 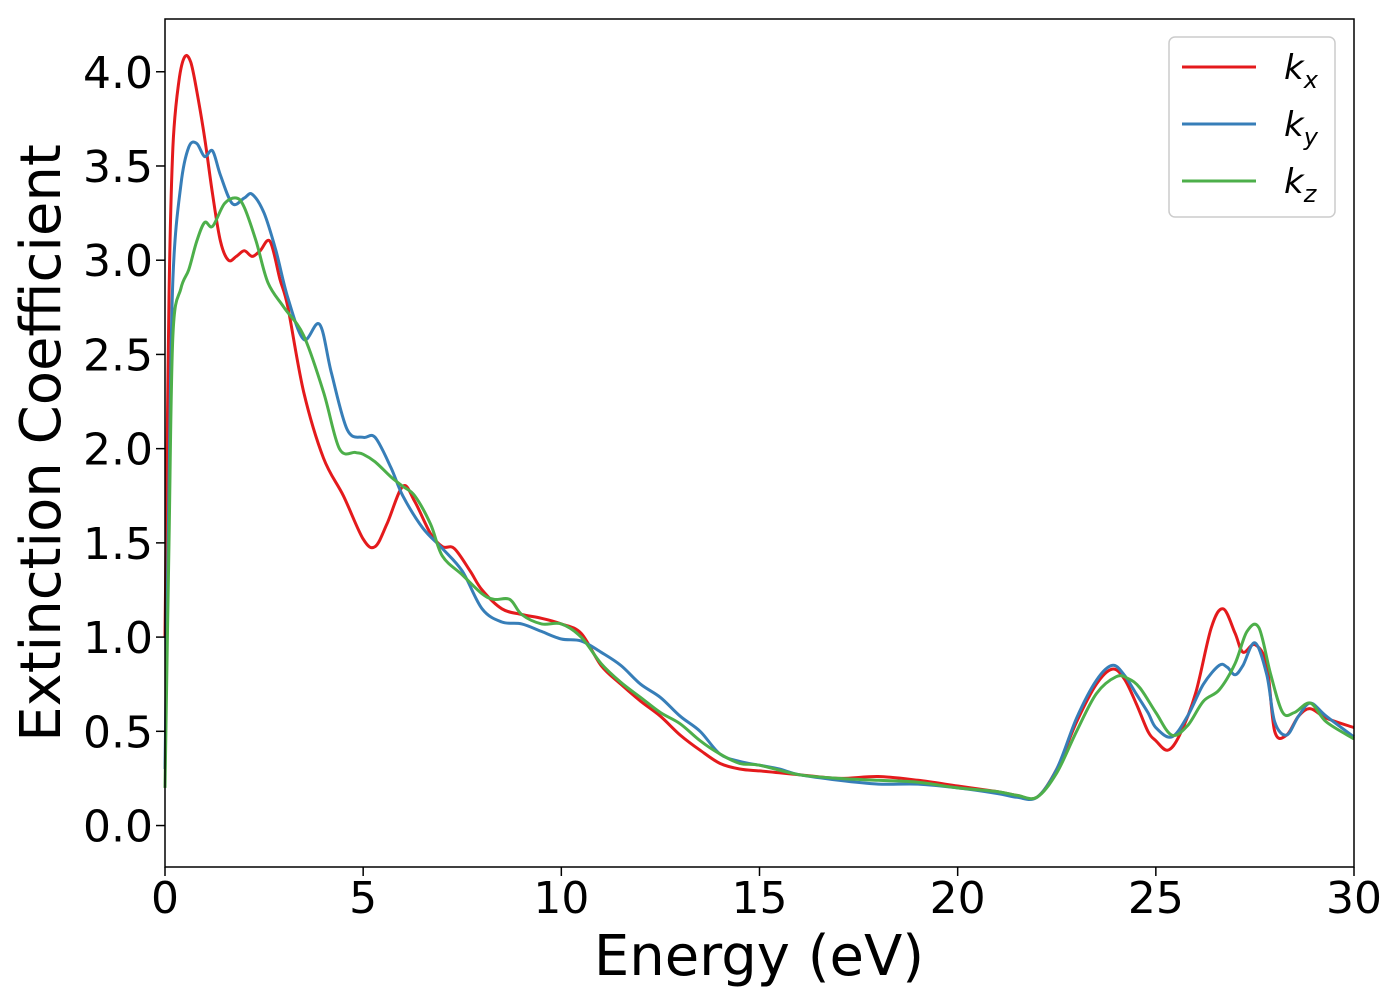 What do you see at coordinates (118, 167) in the screenshot?
I see `y-tick-label: 3.5` at bounding box center [118, 167].